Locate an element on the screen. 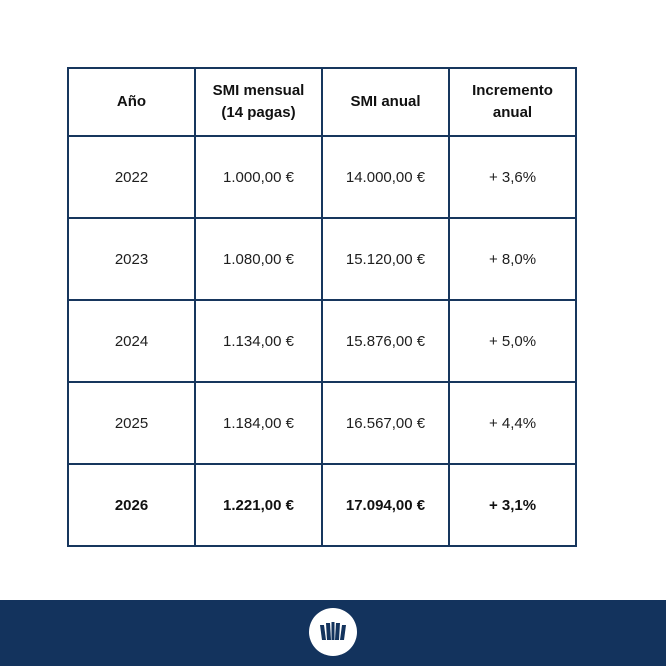 This screenshot has width=666, height=666. cell-year: 2022 is located at coordinates (131, 177).